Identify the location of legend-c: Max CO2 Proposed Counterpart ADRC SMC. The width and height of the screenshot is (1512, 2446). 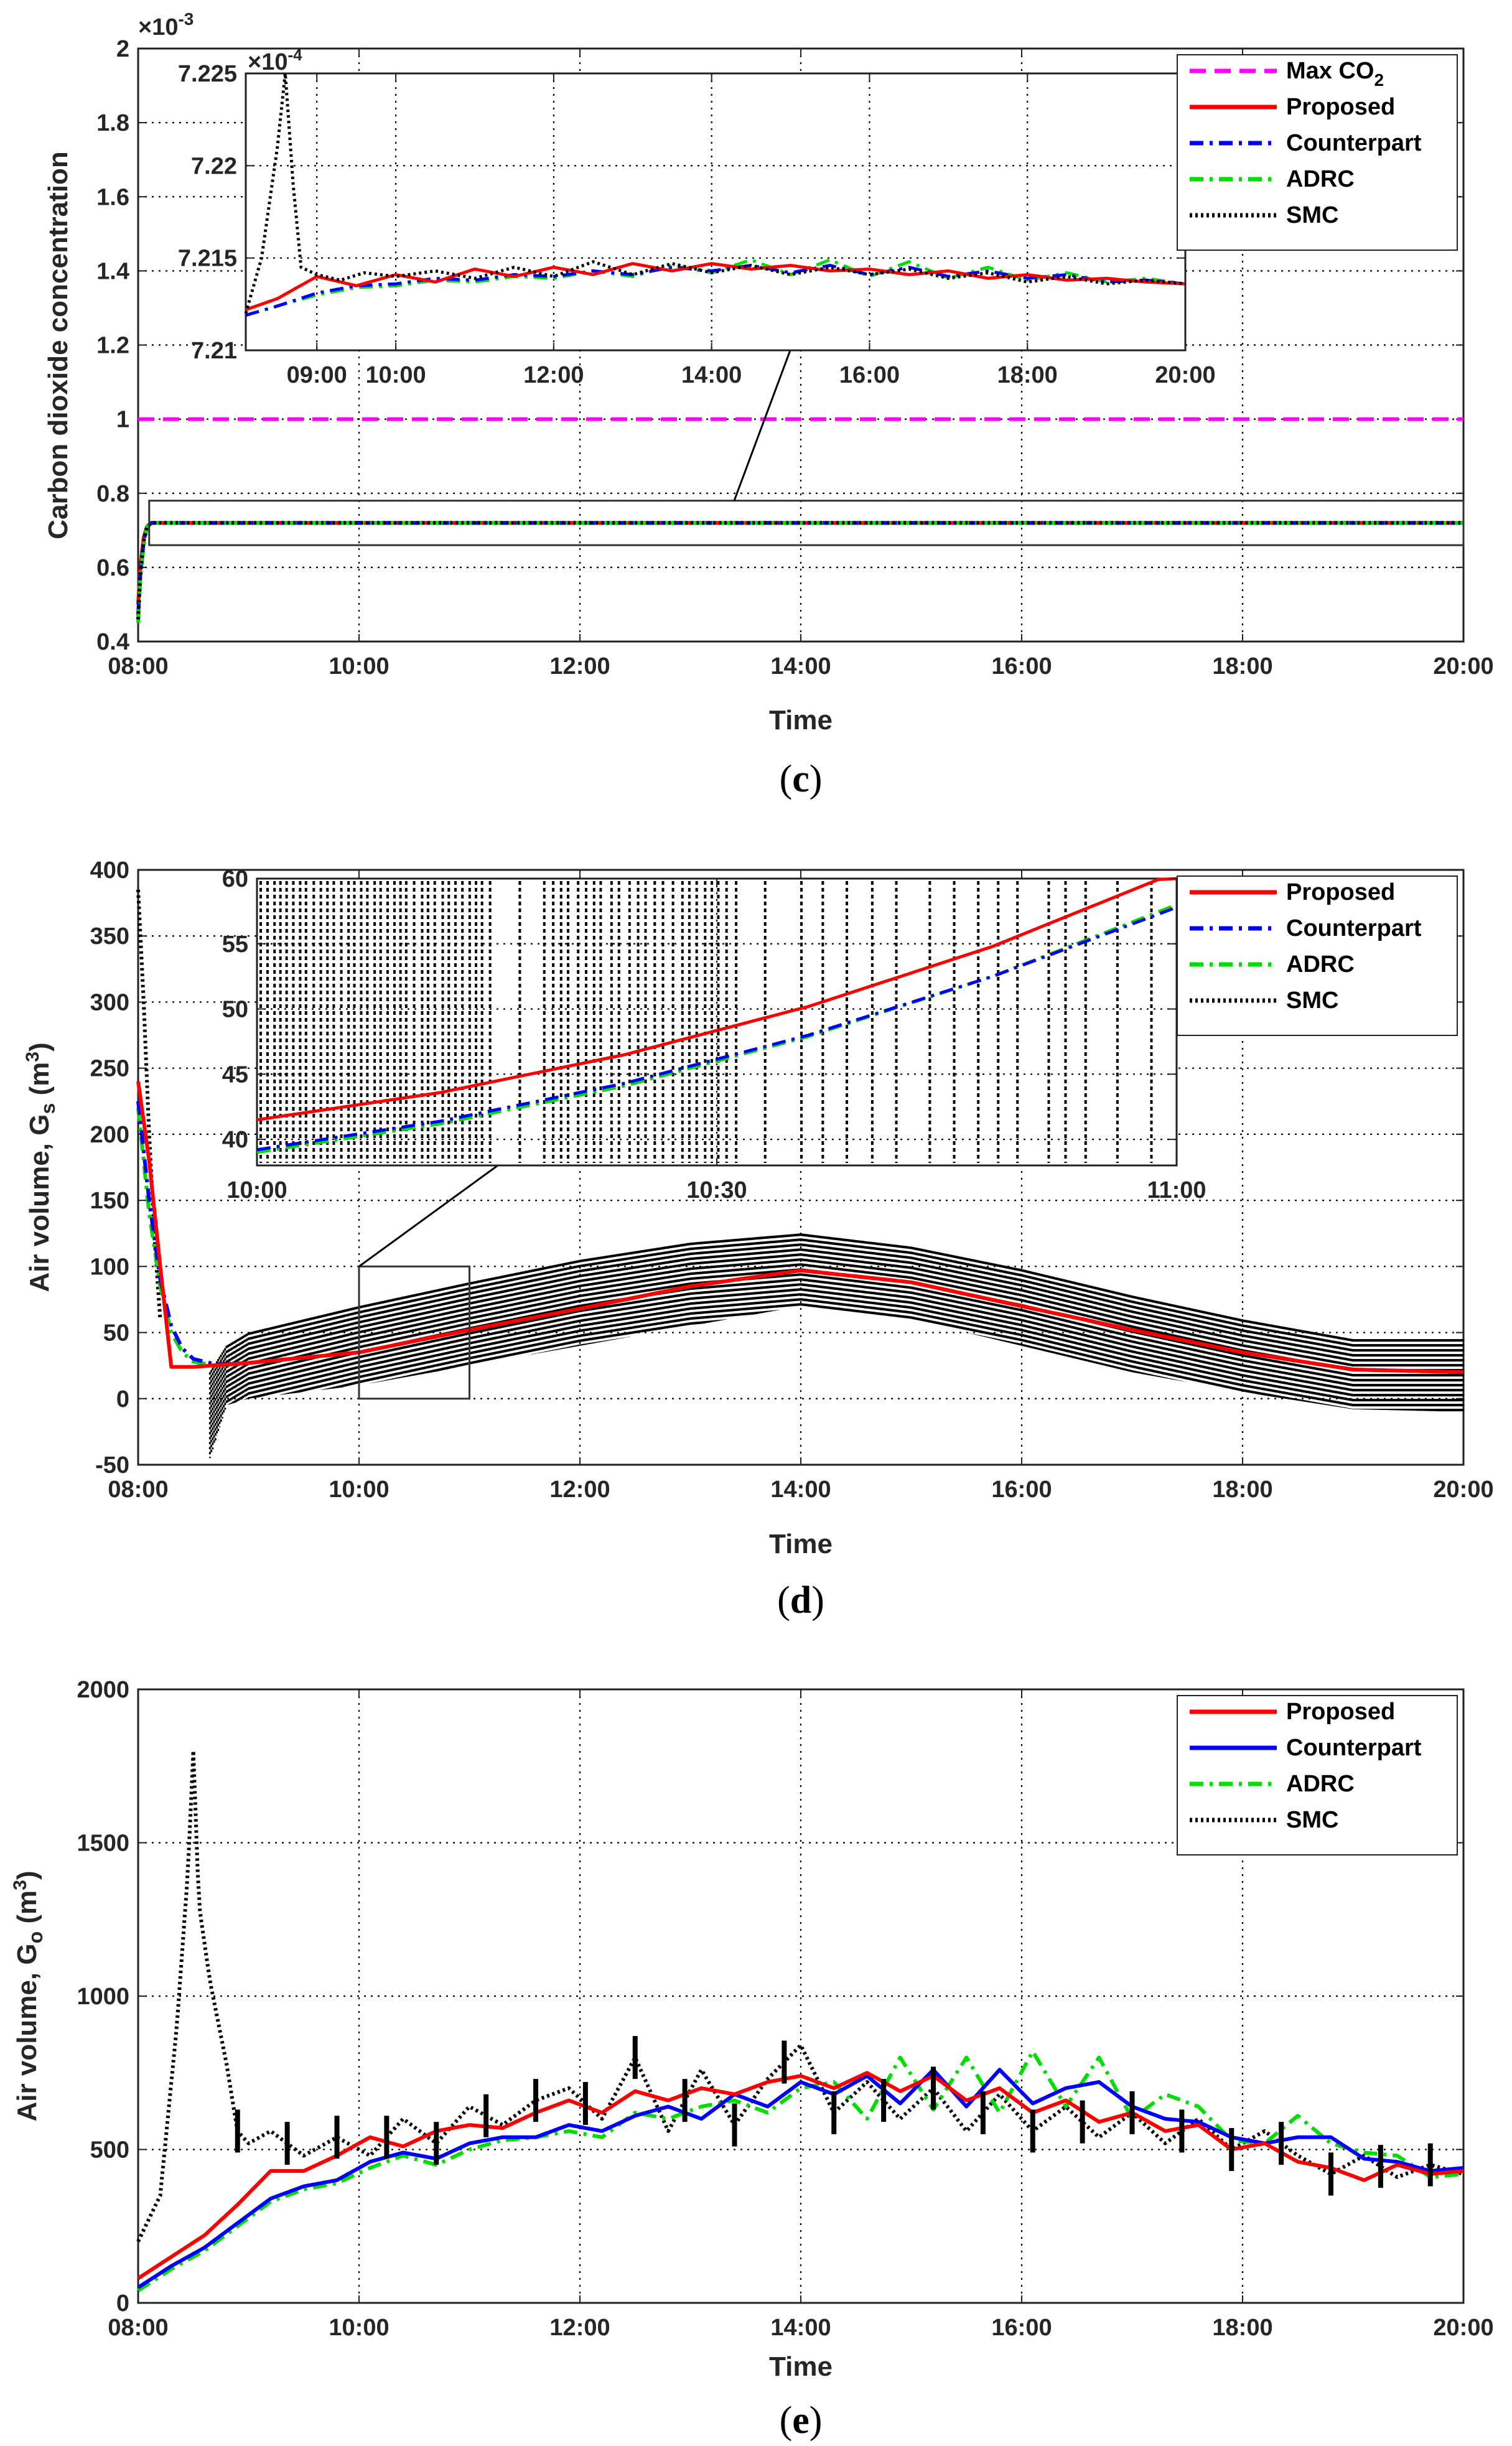
(1317, 153).